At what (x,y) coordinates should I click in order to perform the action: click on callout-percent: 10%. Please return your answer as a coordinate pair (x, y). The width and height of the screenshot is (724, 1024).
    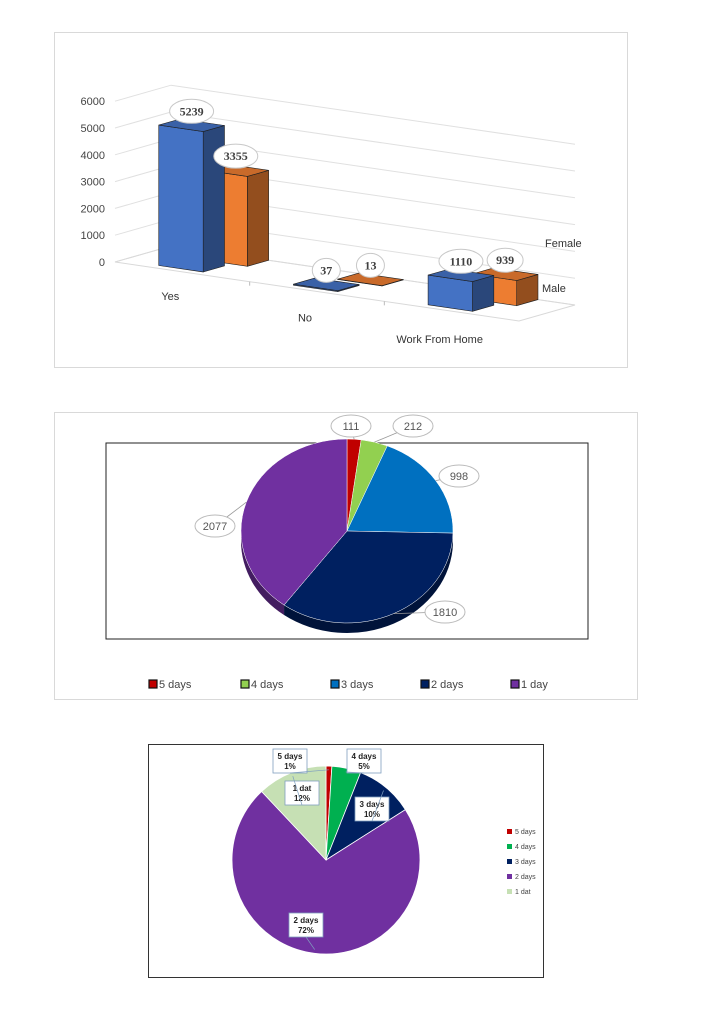
    Looking at the image, I should click on (372, 814).